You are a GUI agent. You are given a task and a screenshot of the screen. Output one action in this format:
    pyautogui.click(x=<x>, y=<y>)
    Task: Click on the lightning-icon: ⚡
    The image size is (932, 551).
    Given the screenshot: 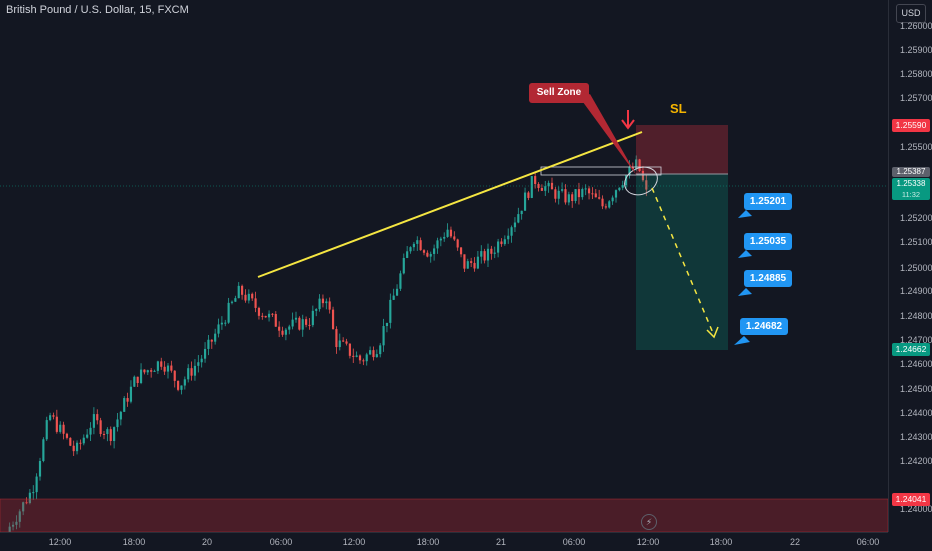 What is the action you would take?
    pyautogui.click(x=649, y=522)
    